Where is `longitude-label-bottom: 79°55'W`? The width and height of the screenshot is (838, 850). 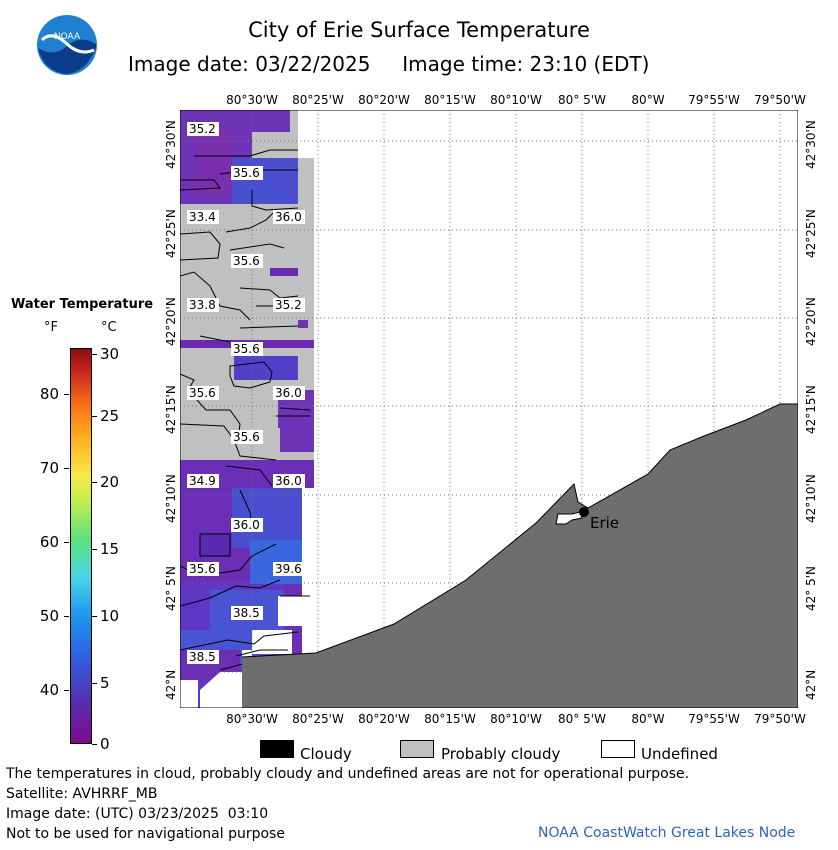 longitude-label-bottom: 79°55'W is located at coordinates (714, 719).